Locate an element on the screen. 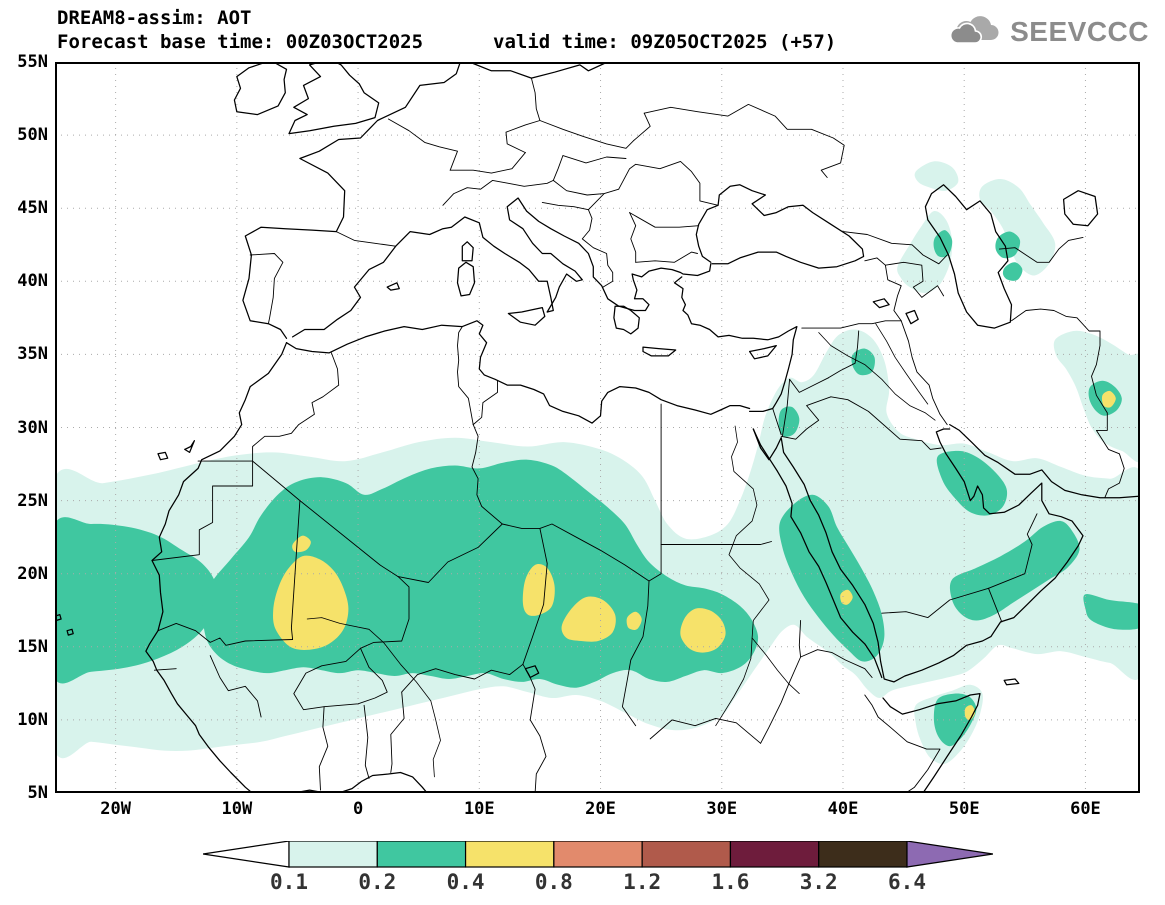 This screenshot has height=905, width=1165. colorbar-tick-label: 1.6 is located at coordinates (730, 882).